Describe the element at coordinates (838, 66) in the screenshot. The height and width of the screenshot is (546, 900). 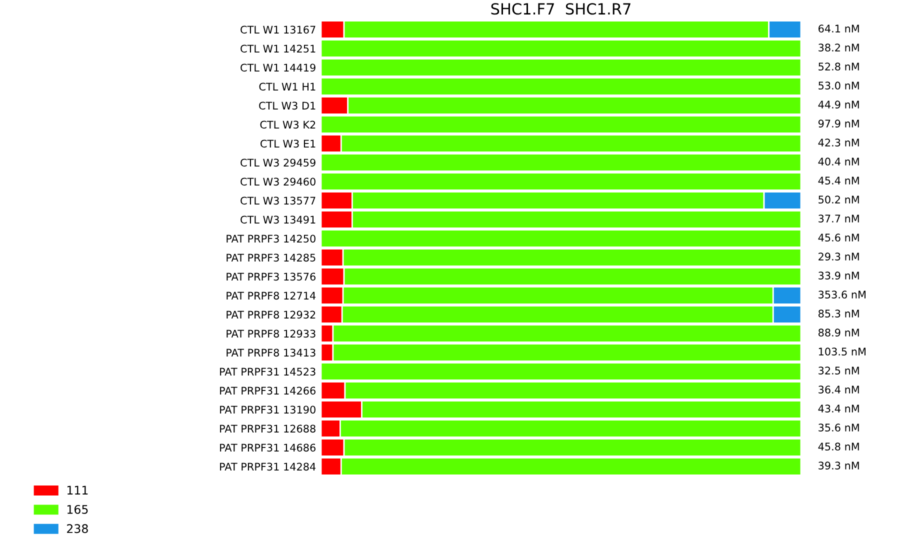
I see `text: 52.8 nM` at that location.